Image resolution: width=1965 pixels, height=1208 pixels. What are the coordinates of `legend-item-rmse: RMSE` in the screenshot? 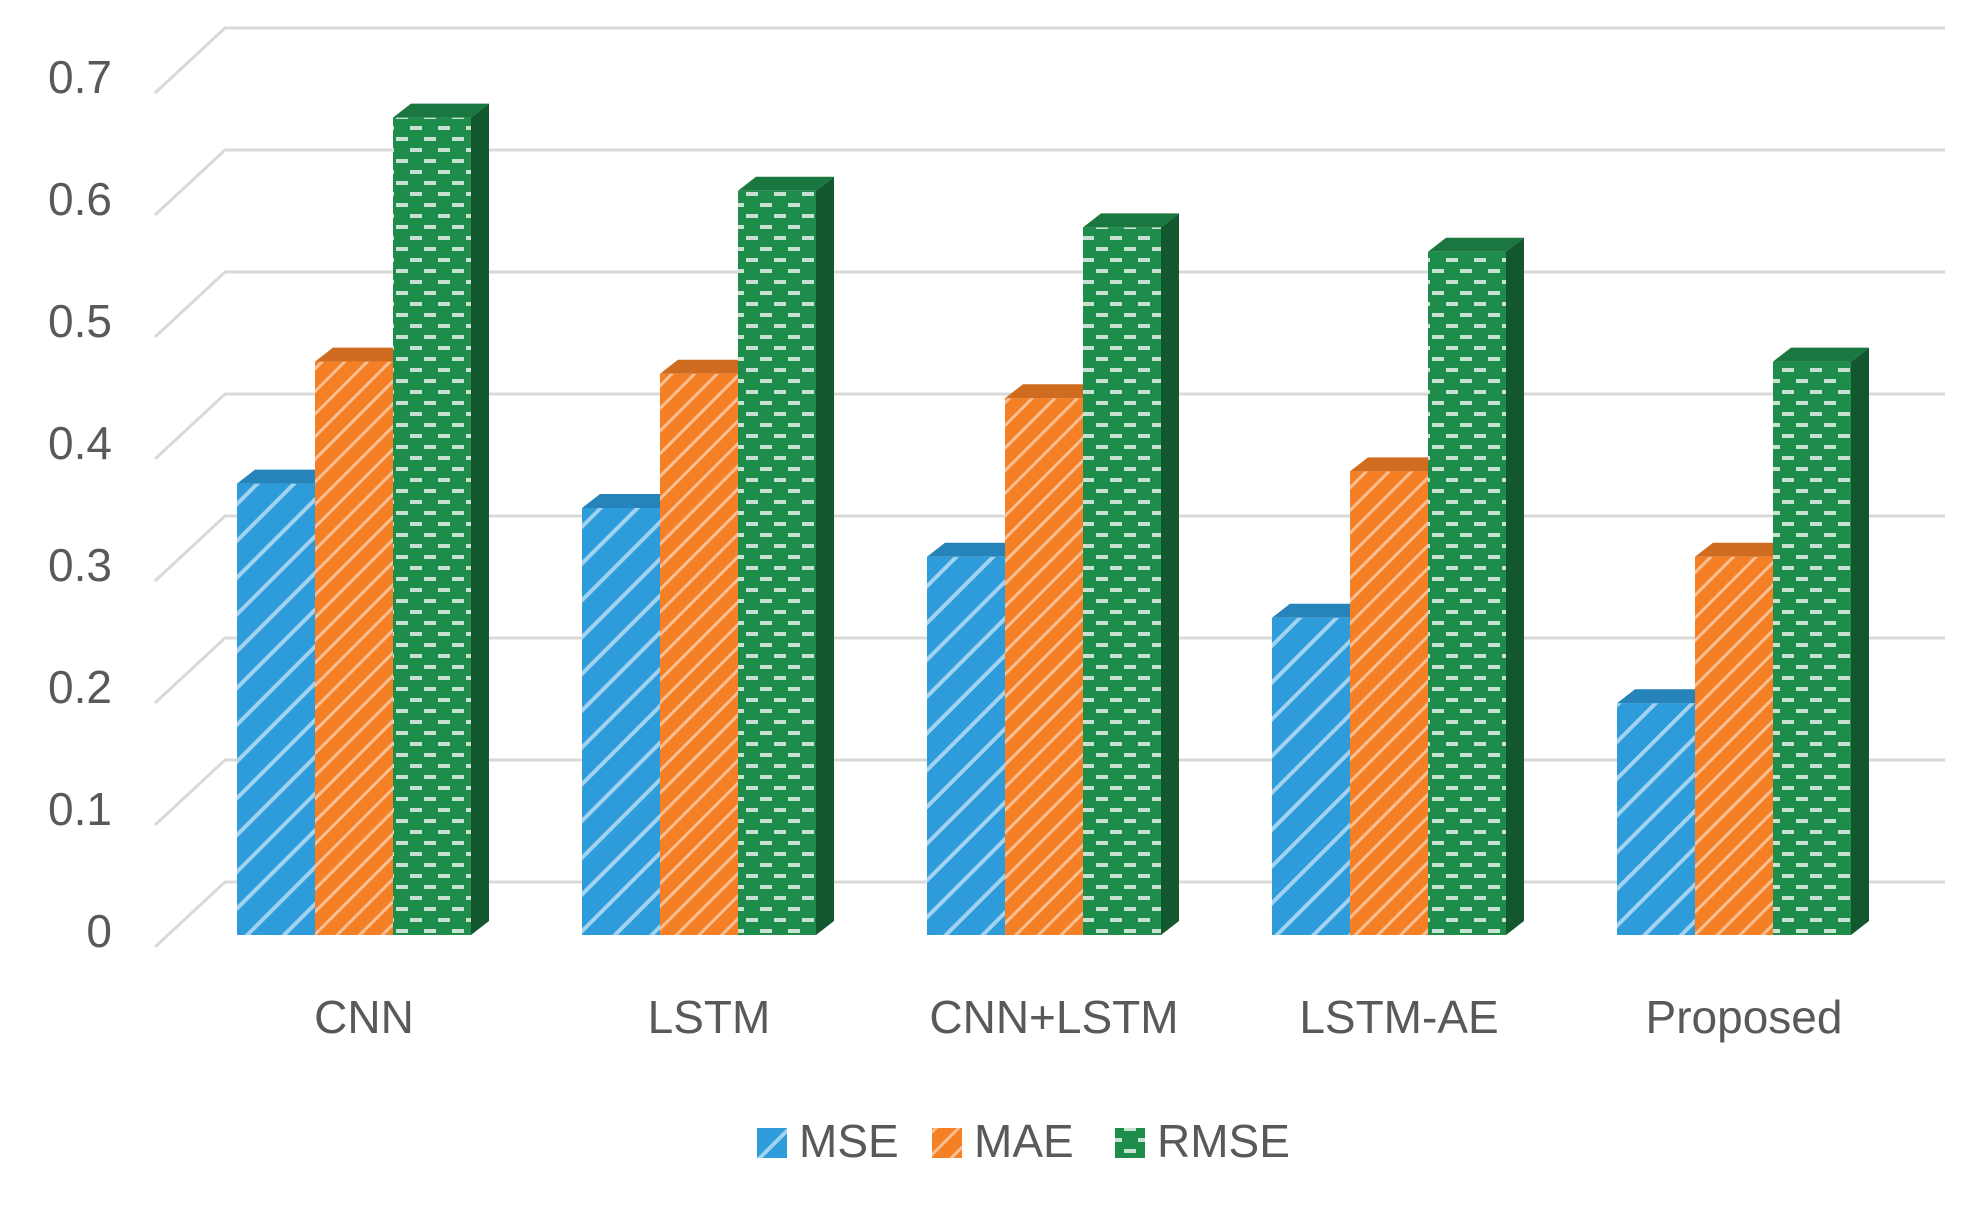 It's located at (1202, 1141).